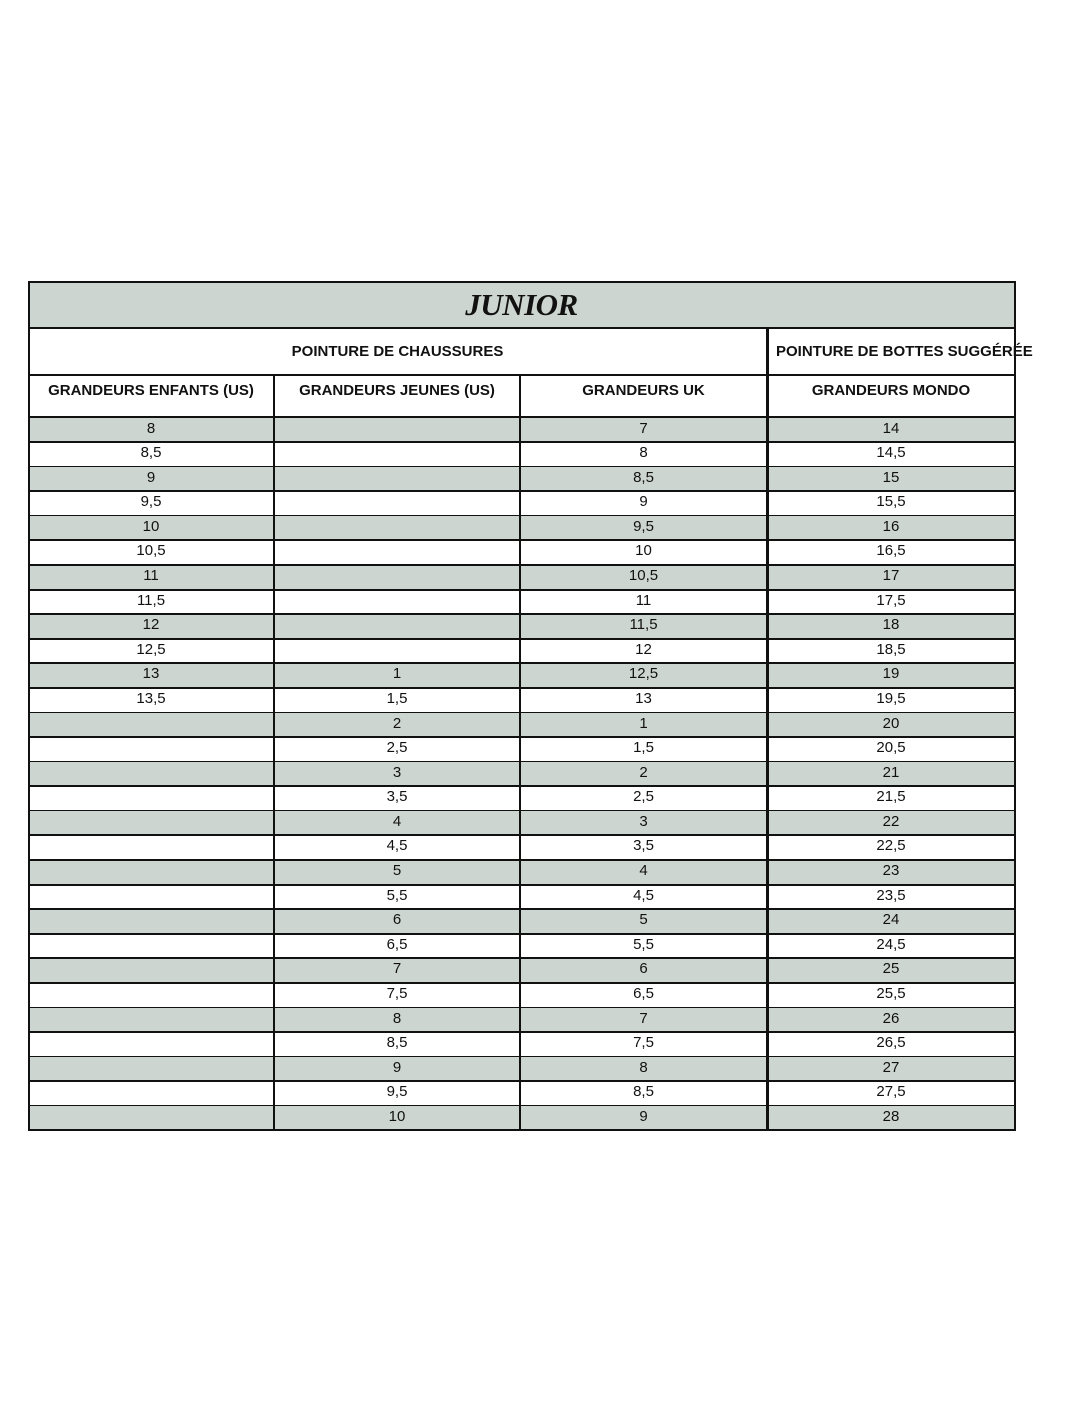 The image size is (1065, 1420). Describe the element at coordinates (892, 1094) in the screenshot. I see `cell: 27,5` at that location.